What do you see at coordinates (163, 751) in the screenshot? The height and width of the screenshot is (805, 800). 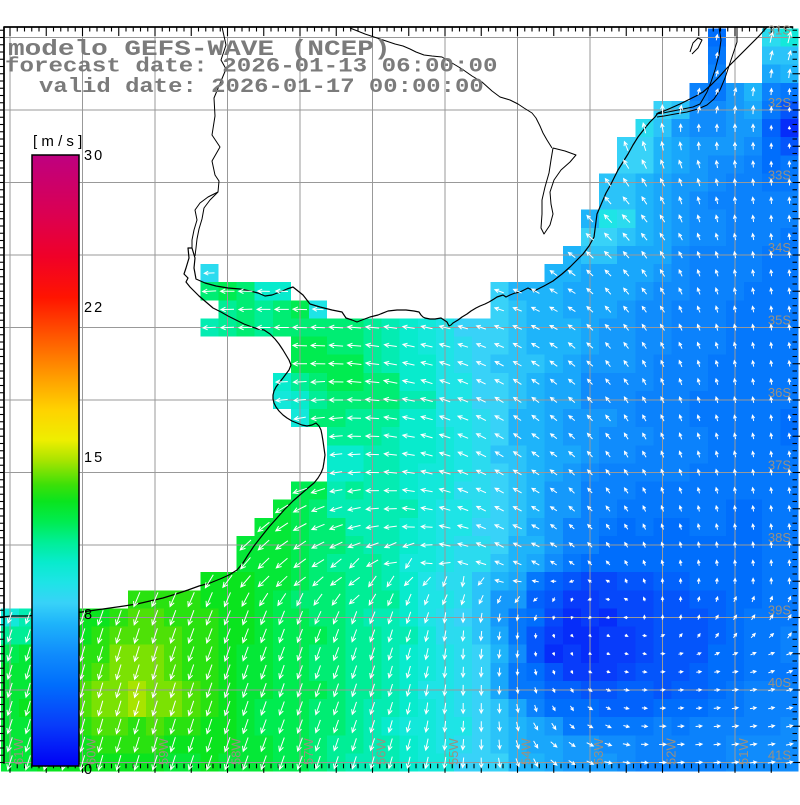 I see `svg-text: 59W` at bounding box center [163, 751].